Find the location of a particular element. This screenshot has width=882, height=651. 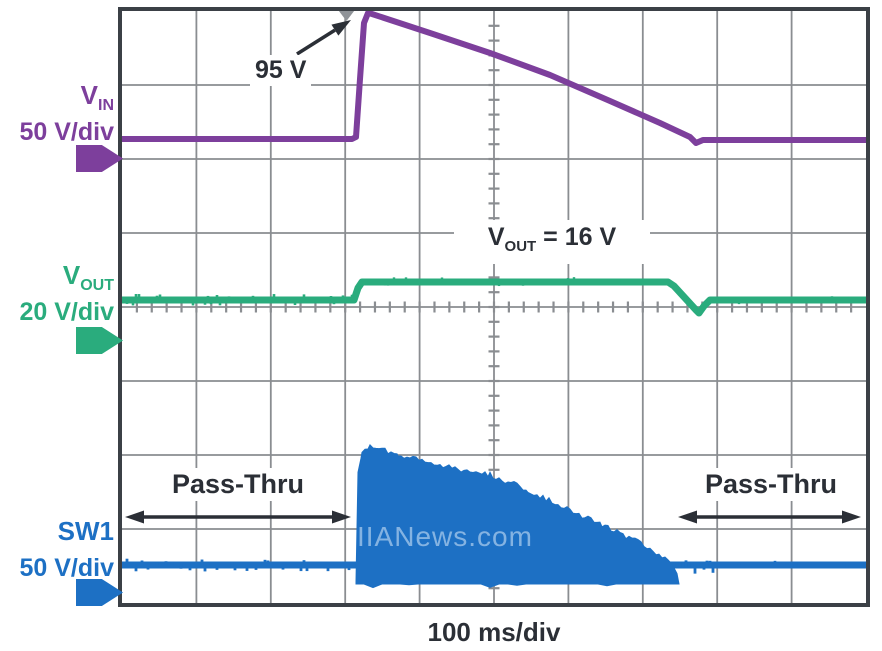

sw1-ground-marker-icon is located at coordinates (99, 592).